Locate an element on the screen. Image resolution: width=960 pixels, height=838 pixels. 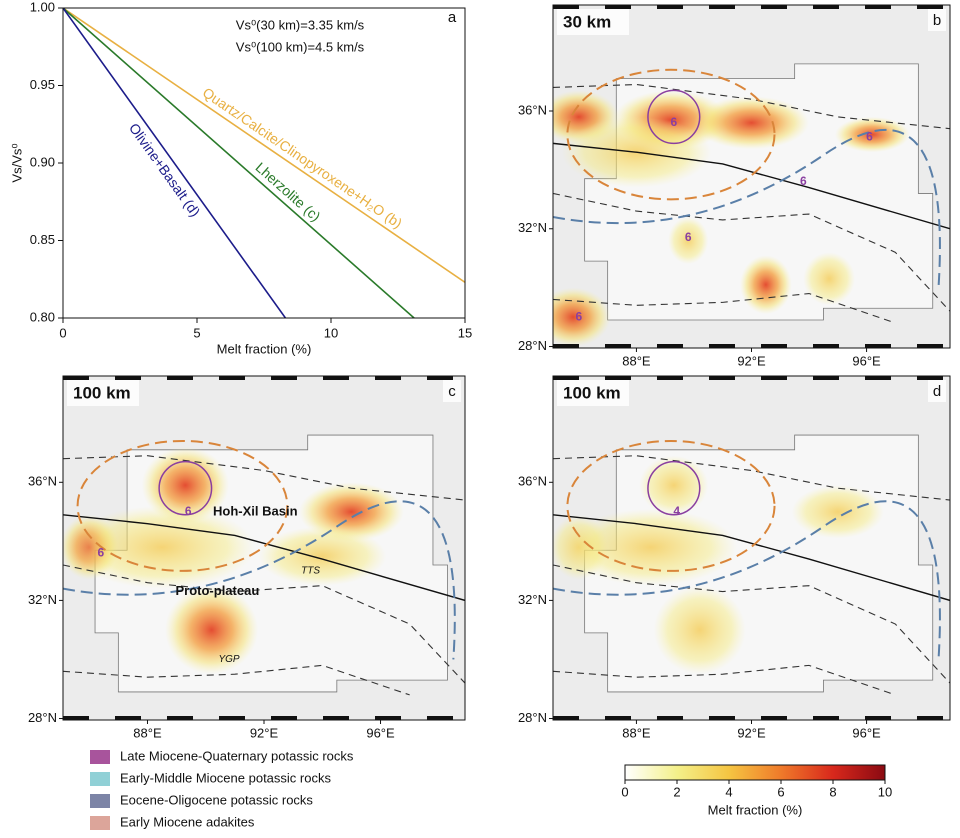
blue-boundary is located at coordinates (259, 580).